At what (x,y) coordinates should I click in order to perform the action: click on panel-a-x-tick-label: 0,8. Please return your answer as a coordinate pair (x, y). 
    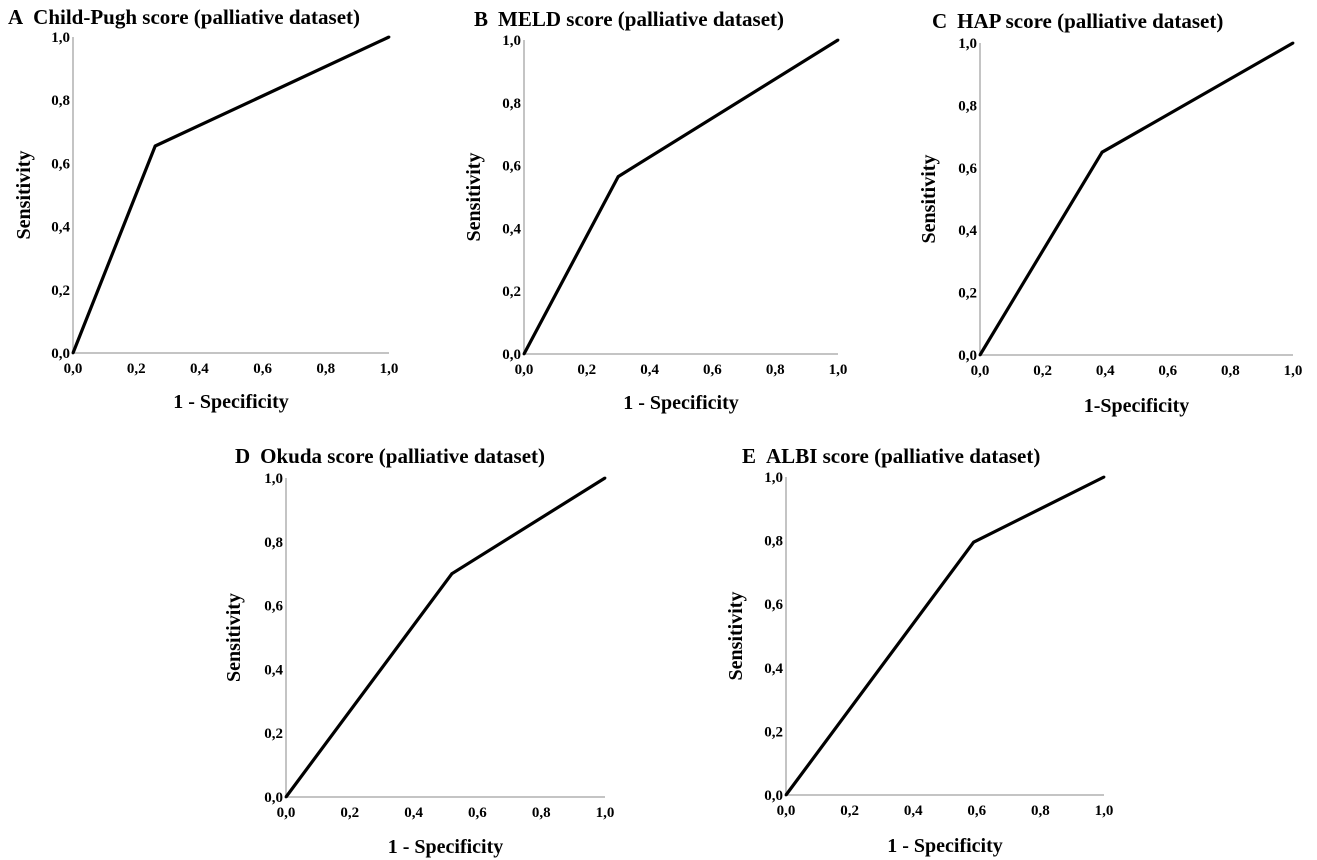
    Looking at the image, I should click on (325, 369).